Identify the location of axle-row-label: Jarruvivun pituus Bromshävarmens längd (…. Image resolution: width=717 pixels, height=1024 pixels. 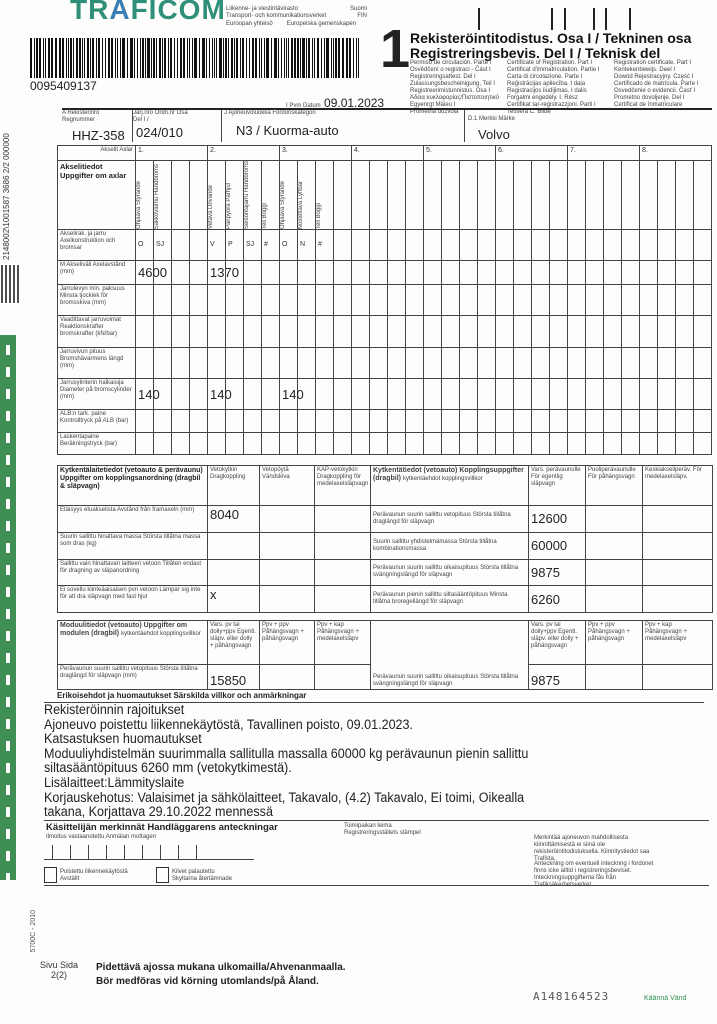
(96, 363).